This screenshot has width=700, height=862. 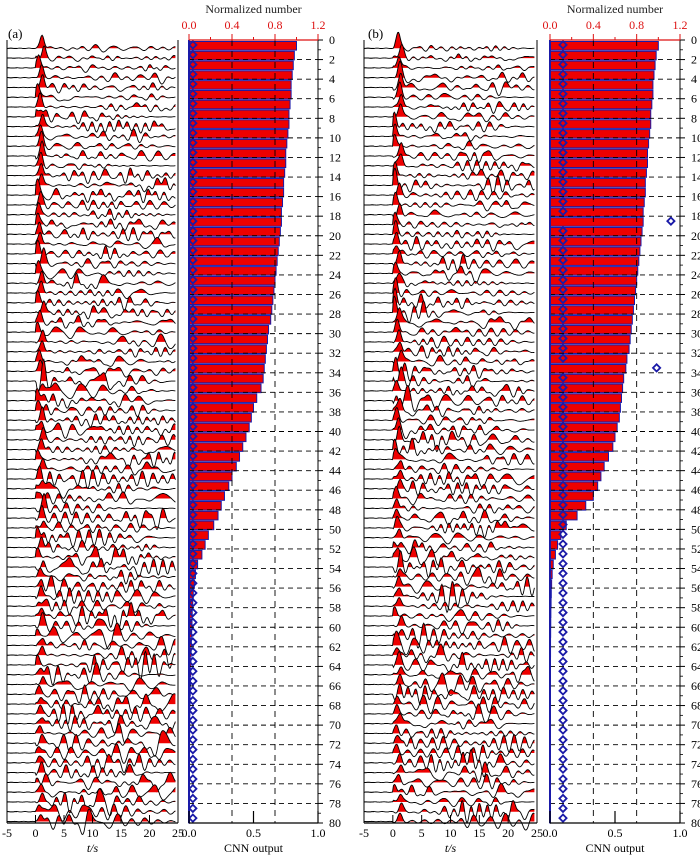 What do you see at coordinates (695, 569) in the screenshot?
I see `y-tick-label: 54` at bounding box center [695, 569].